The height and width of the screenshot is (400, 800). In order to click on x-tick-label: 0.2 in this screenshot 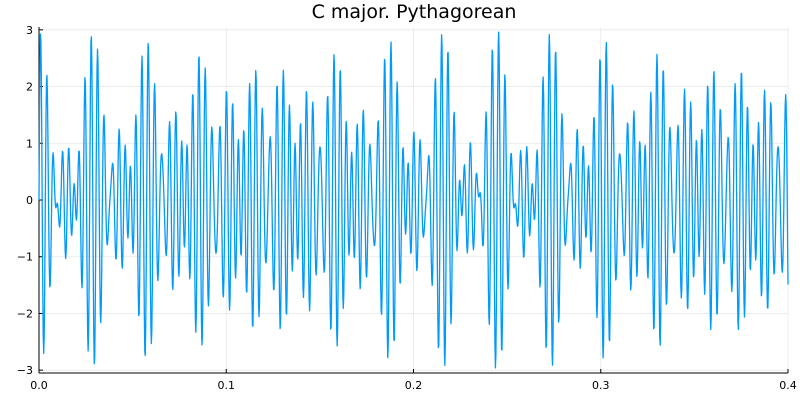, I will do `click(414, 385)`.